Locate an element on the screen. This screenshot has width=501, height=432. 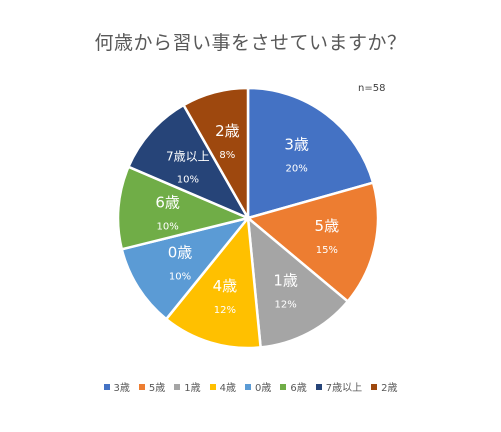
slice-label-2: 1歳 is located at coordinates (285, 280).